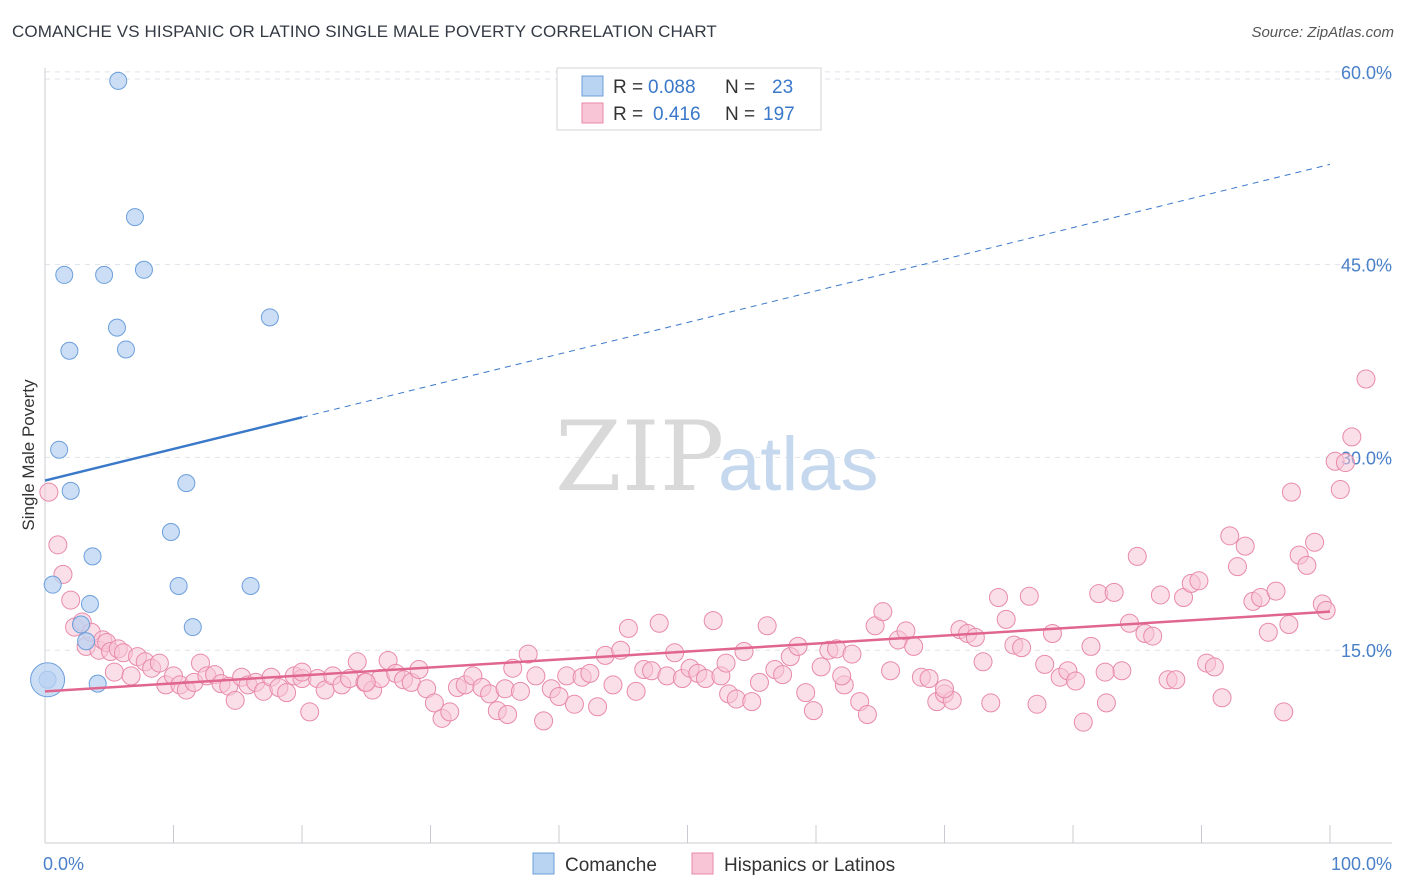  I want to click on comanche-trend-solid, so click(173, 449).